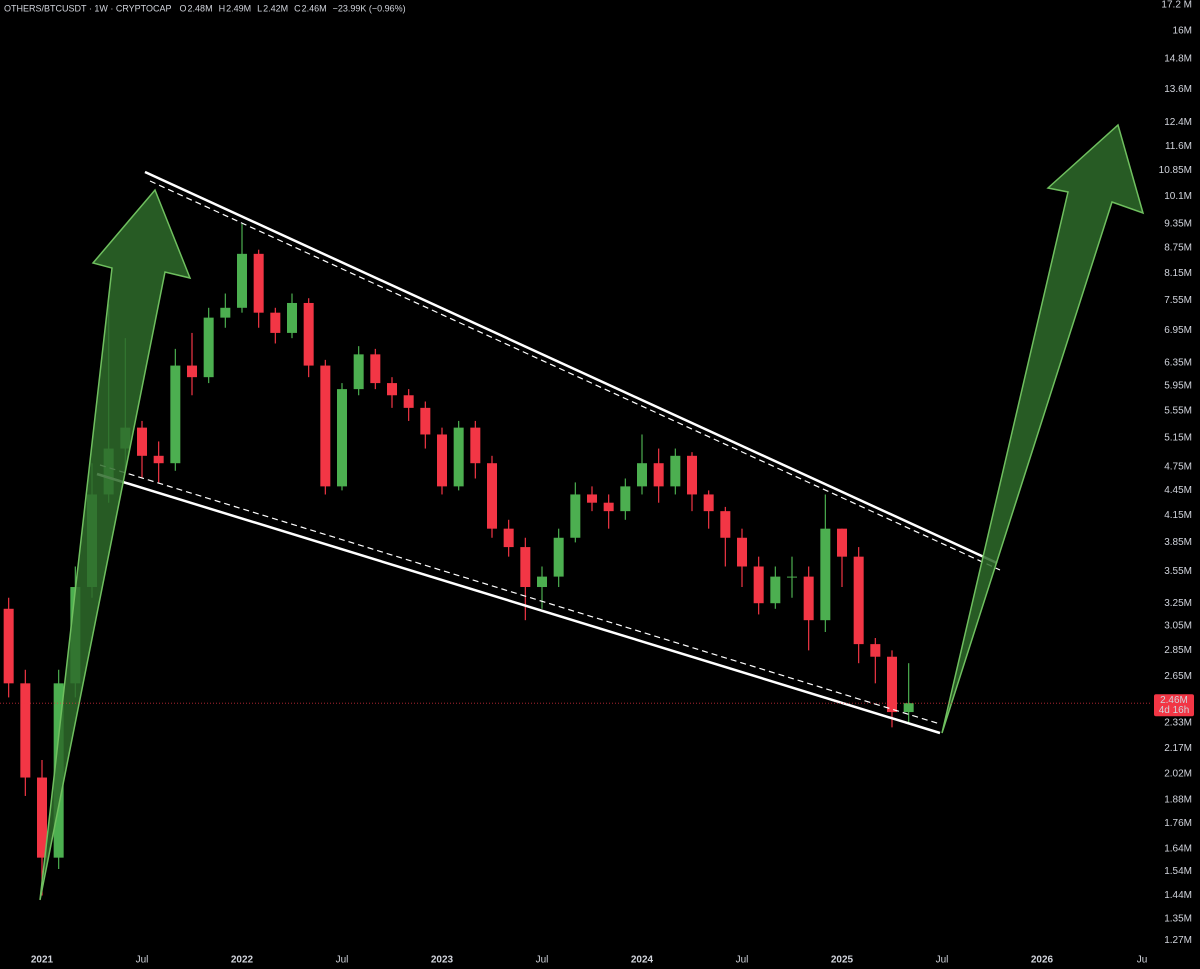  Describe the element at coordinates (1175, 484) in the screenshot. I see `price-axis` at that location.